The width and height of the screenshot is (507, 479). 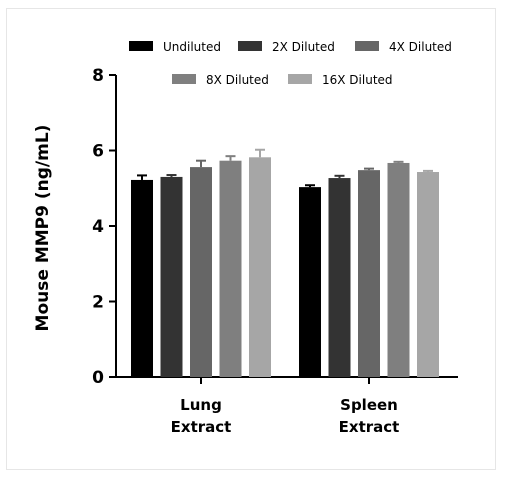 I want to click on legend-label: 16X Diluted, so click(x=357, y=80).